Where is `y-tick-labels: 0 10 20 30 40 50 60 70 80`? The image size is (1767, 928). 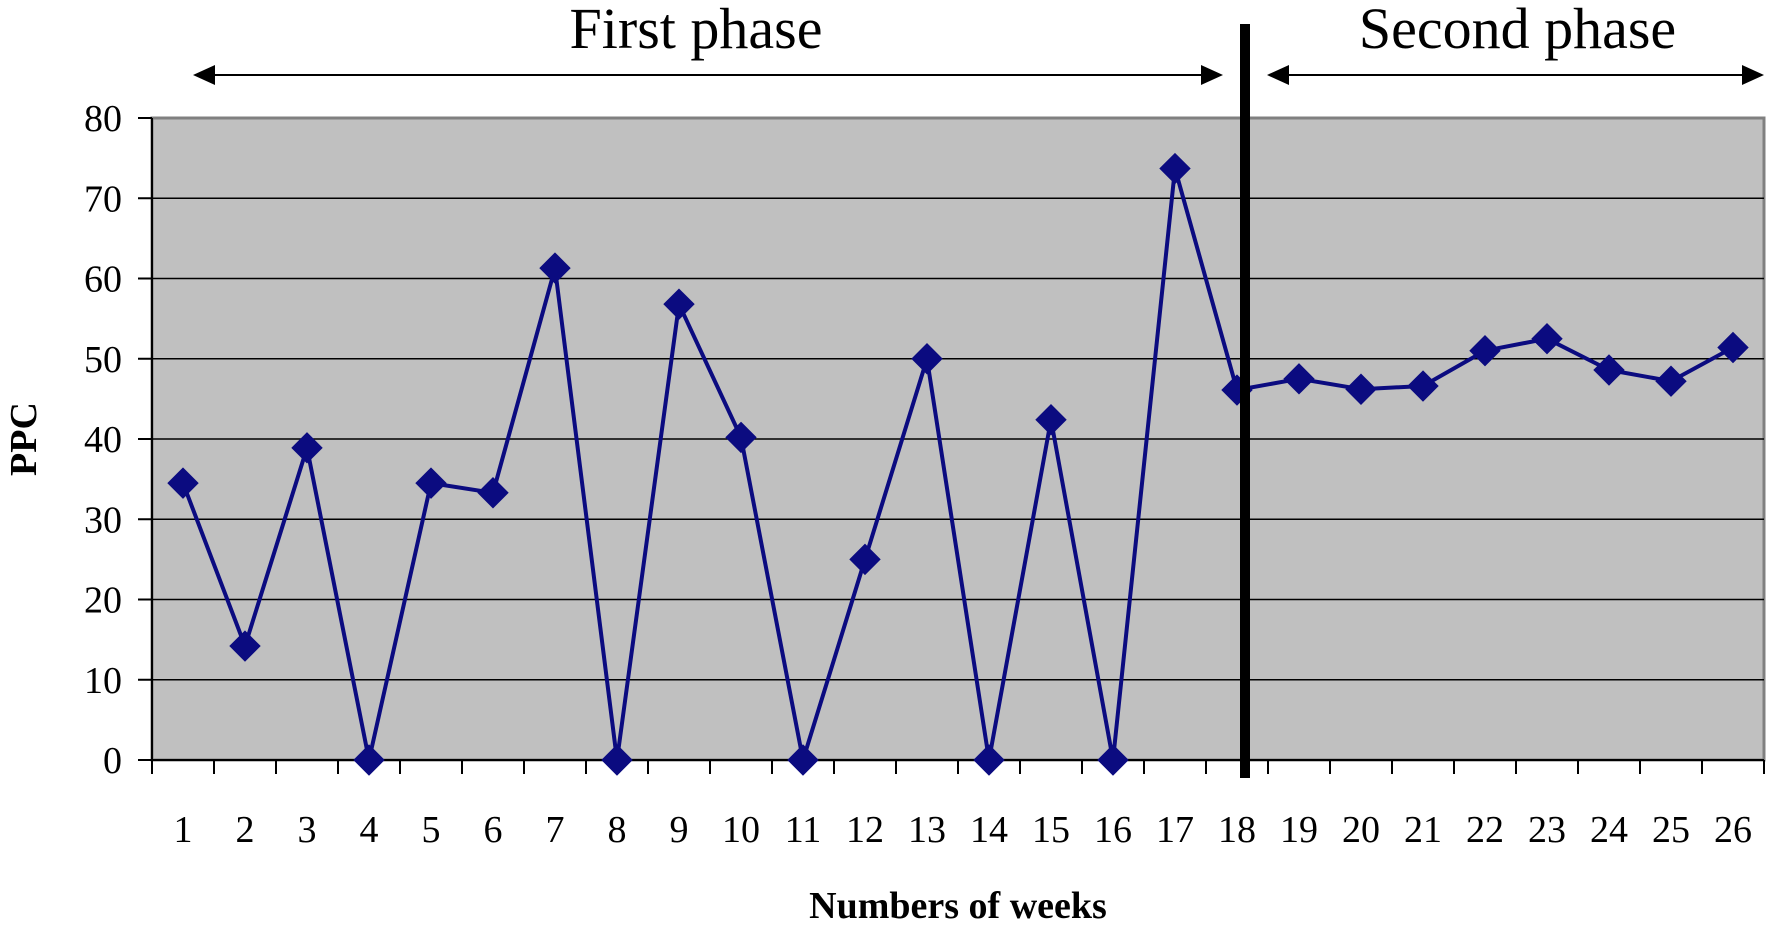 y-tick-labels: 0 10 20 30 40 50 60 70 80 is located at coordinates (103, 440).